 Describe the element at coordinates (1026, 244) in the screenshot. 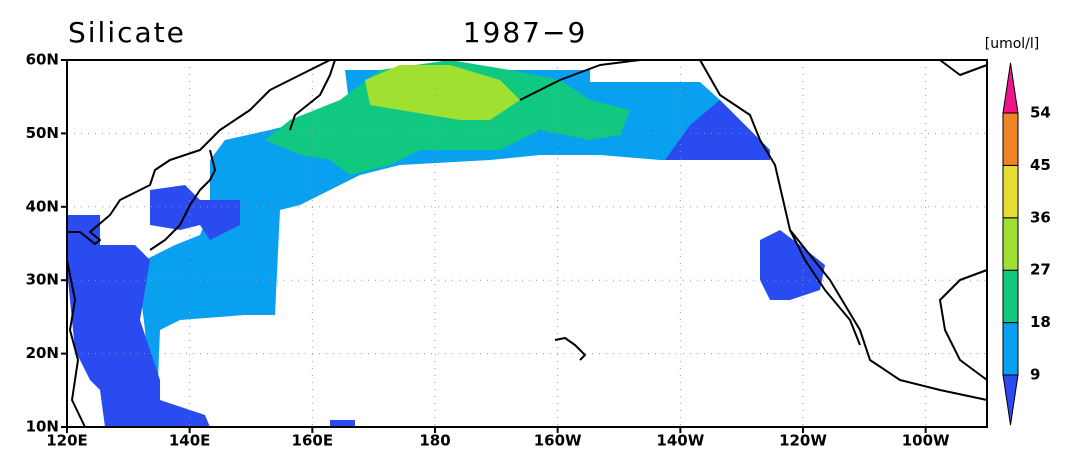

I see `colorbar: 9 18 27 36 45 54` at that location.